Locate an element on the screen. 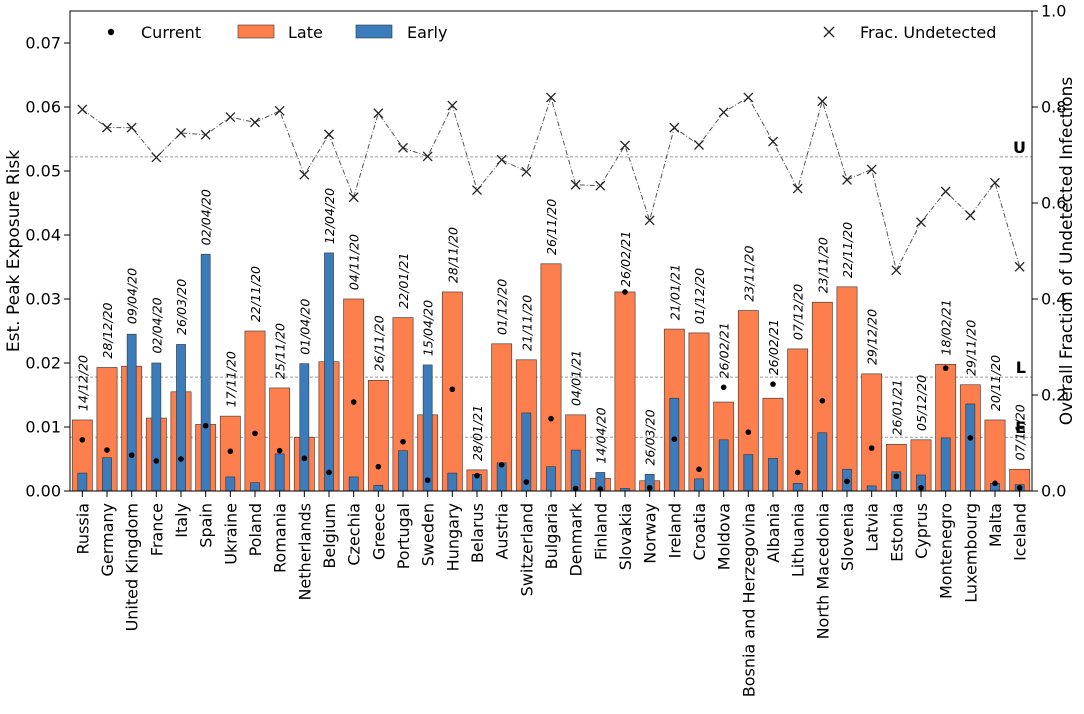  legend-current-label: Current is located at coordinates (171, 32).